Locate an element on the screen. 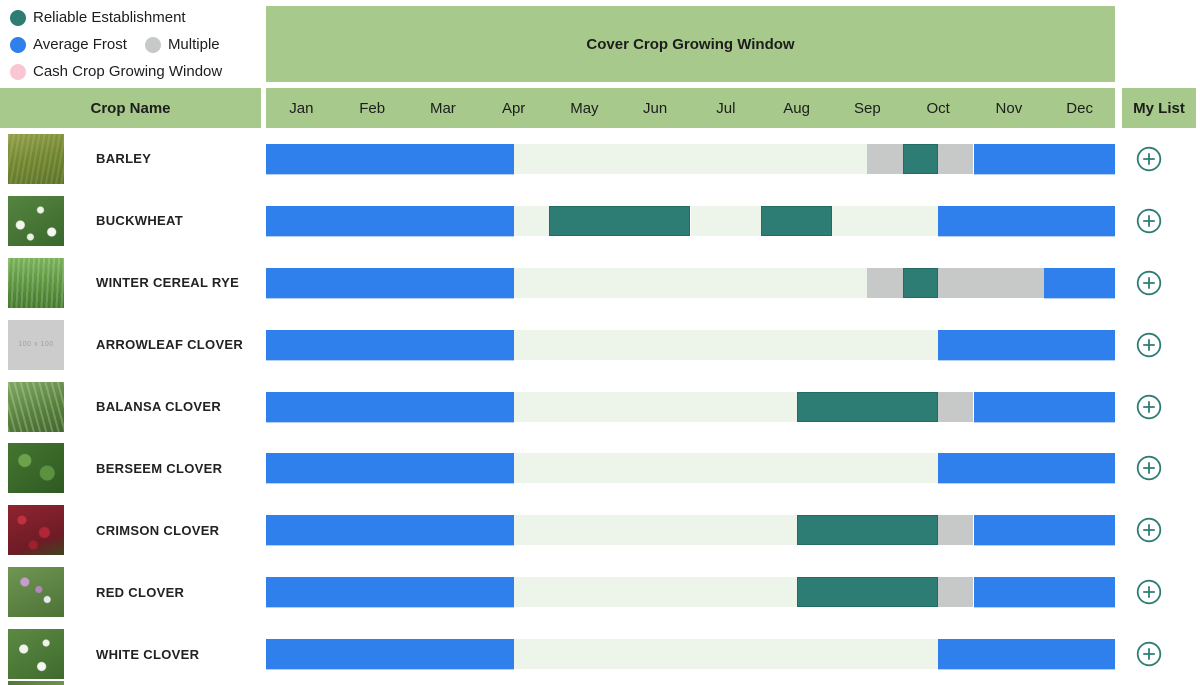 This screenshot has width=1200, height=685. next-row-thumbnail-partial is located at coordinates (36, 683).